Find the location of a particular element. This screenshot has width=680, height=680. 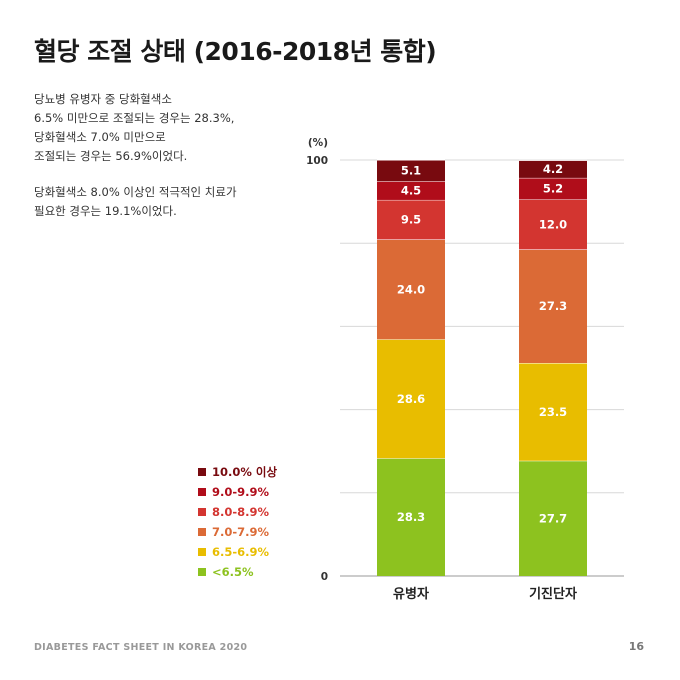

data-label: 4.2 is located at coordinates (553, 169).